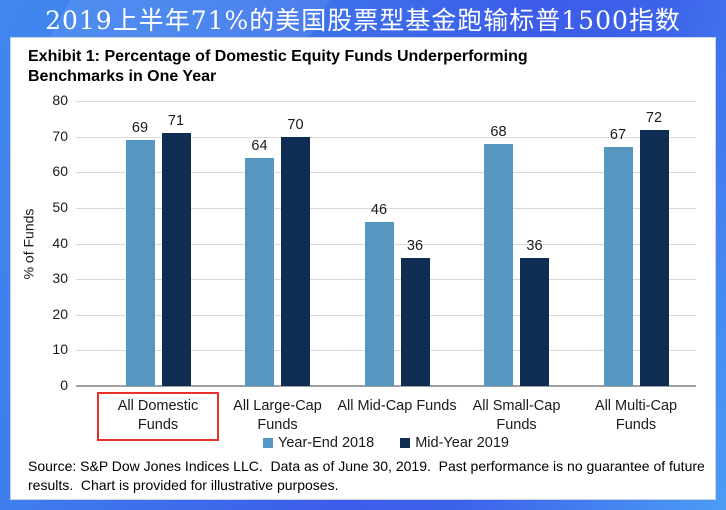 The height and width of the screenshot is (510, 726). Describe the element at coordinates (60, 349) in the screenshot. I see `y-tick-label: 10` at that location.